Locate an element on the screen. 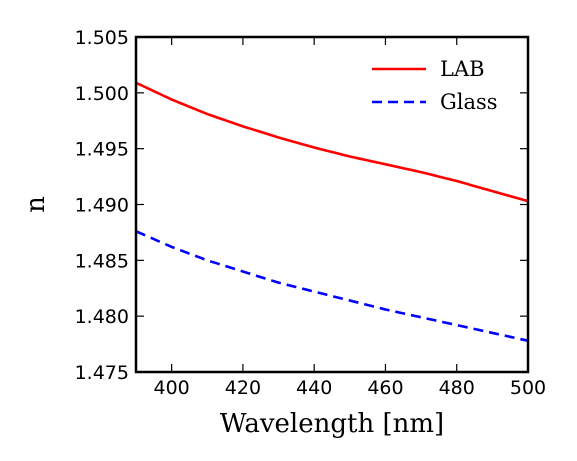  legend: LAB Glass is located at coordinates (435, 85).